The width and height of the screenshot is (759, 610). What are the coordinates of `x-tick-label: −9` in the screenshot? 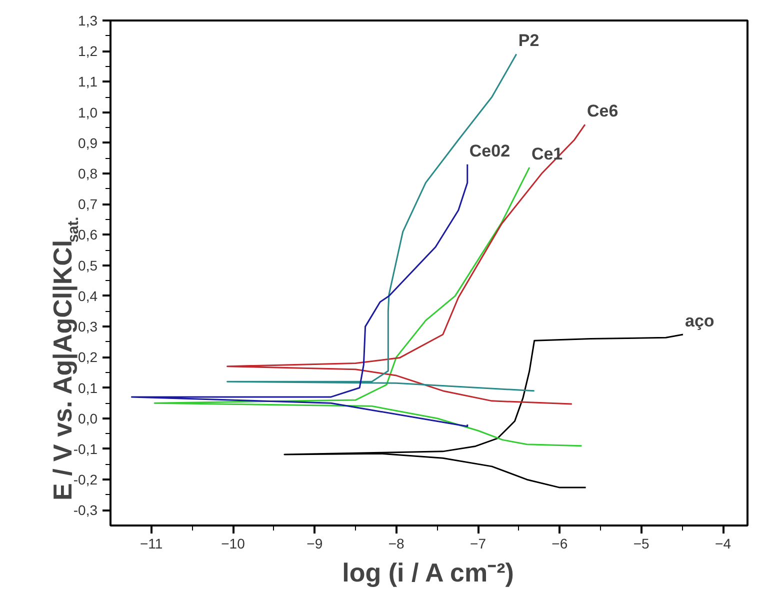 It's located at (314, 544).